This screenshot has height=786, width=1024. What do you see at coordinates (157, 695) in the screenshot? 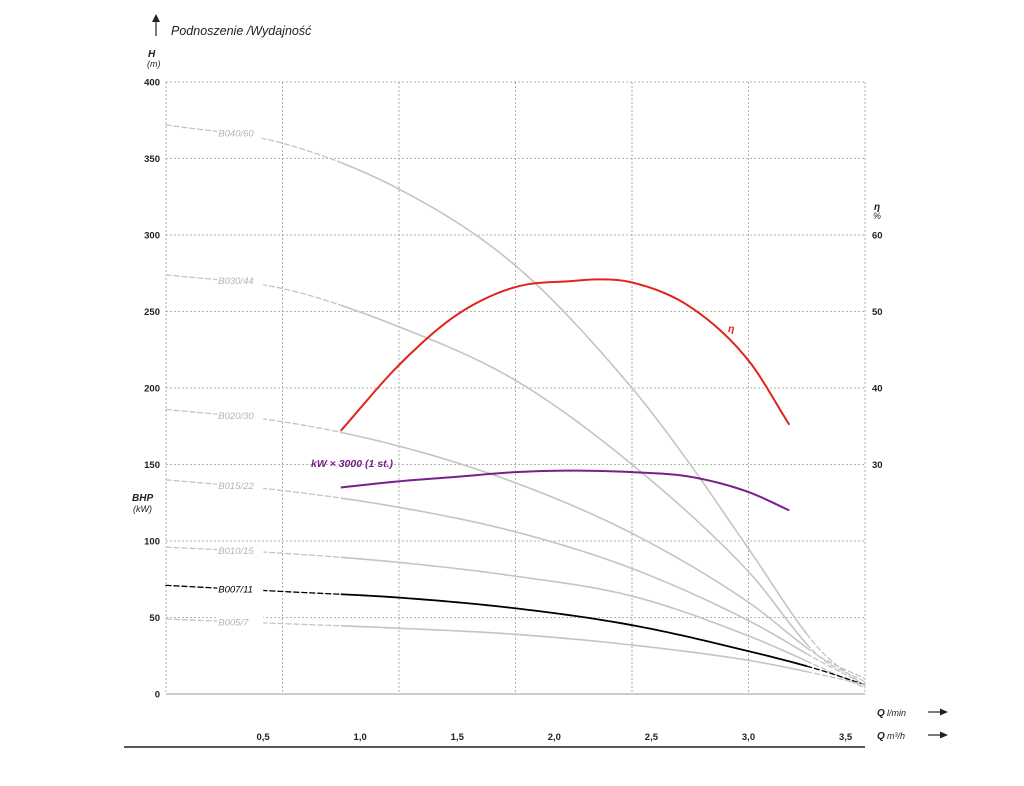
I see `y-tick-label: 0` at bounding box center [157, 695].